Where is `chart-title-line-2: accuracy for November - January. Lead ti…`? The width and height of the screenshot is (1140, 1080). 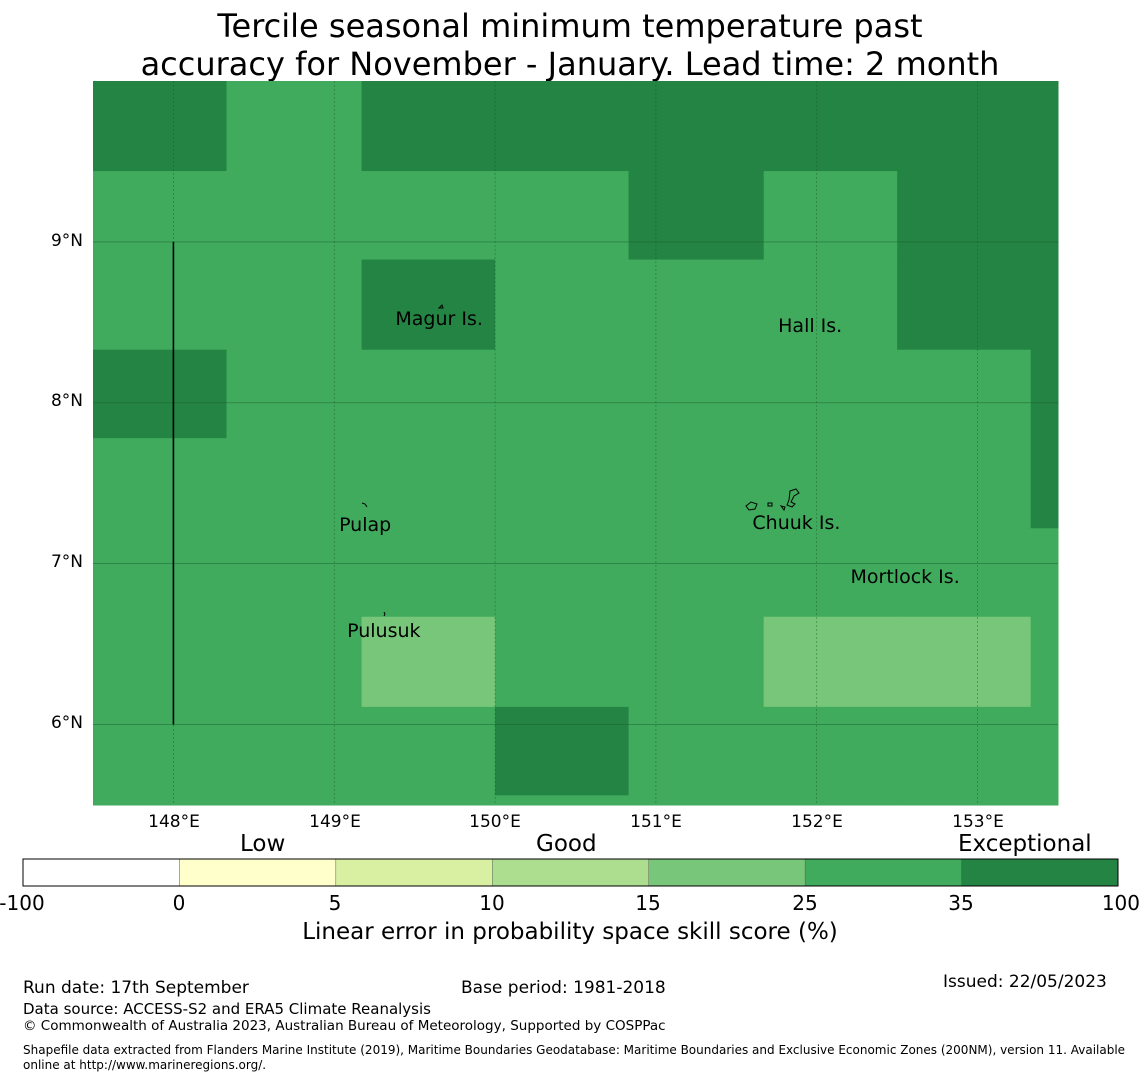
chart-title-line-2: accuracy for November - January. Lead ti… is located at coordinates (570, 64).